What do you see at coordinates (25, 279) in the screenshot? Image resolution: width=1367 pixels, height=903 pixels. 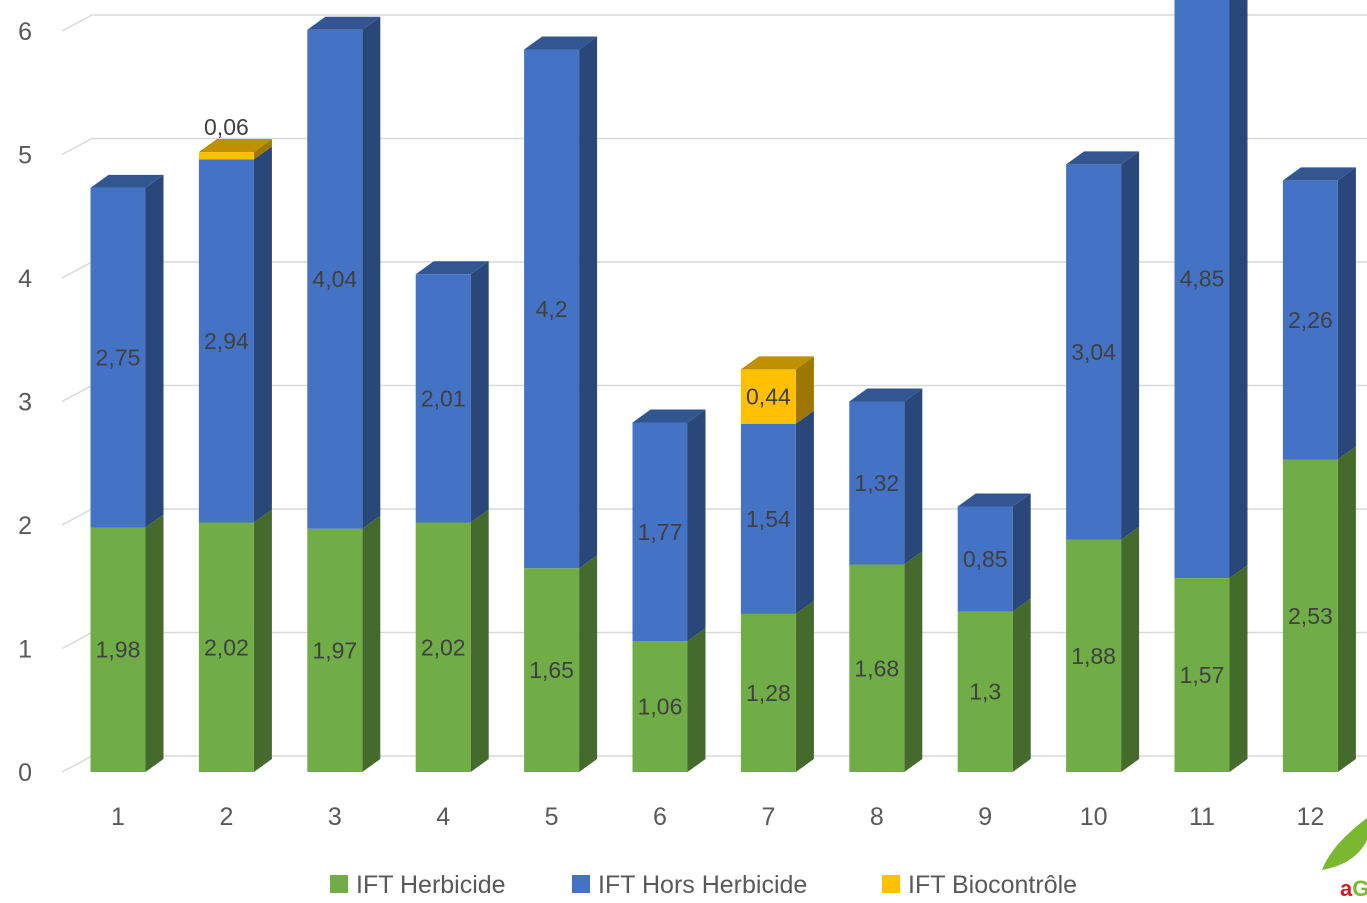 I see `y-tick-label: 4` at bounding box center [25, 279].